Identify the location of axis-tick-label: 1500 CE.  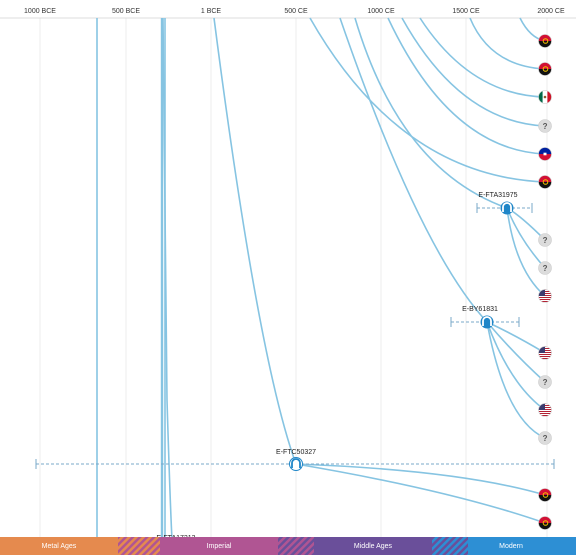
(466, 11).